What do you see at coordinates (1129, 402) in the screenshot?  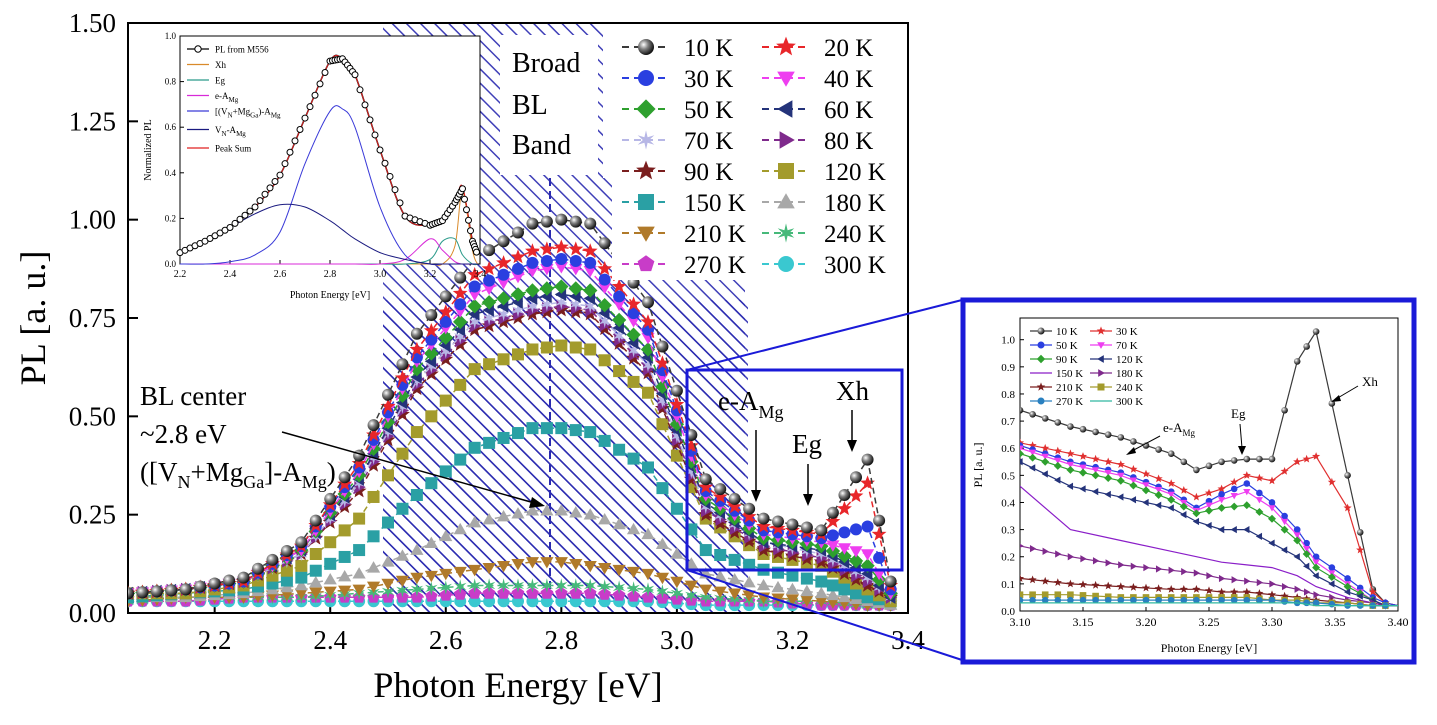 I see `inset-right-legend-label: 300 K` at bounding box center [1129, 402].